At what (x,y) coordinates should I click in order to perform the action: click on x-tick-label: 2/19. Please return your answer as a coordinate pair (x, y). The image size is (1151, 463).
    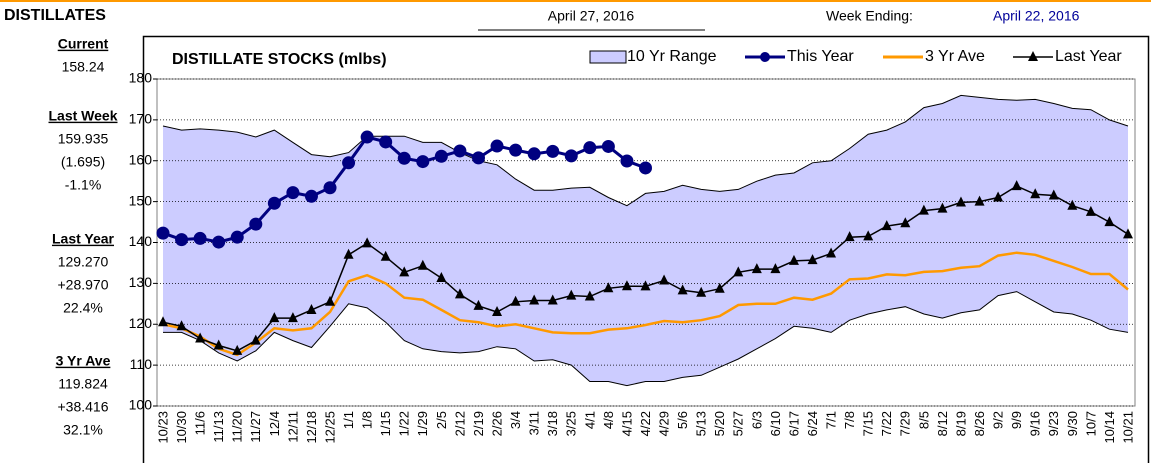
    Looking at the image, I should click on (478, 423).